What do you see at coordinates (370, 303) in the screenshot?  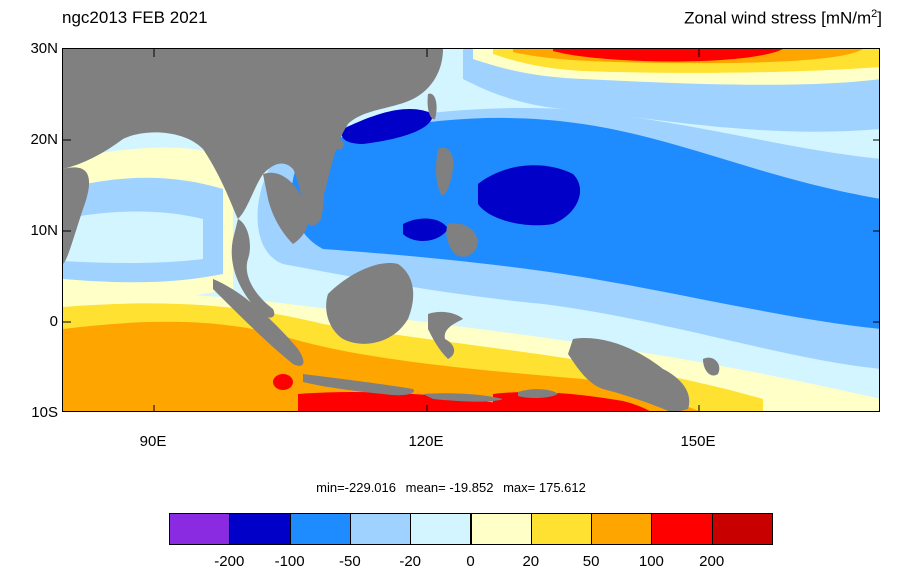 I see `land-borneo` at bounding box center [370, 303].